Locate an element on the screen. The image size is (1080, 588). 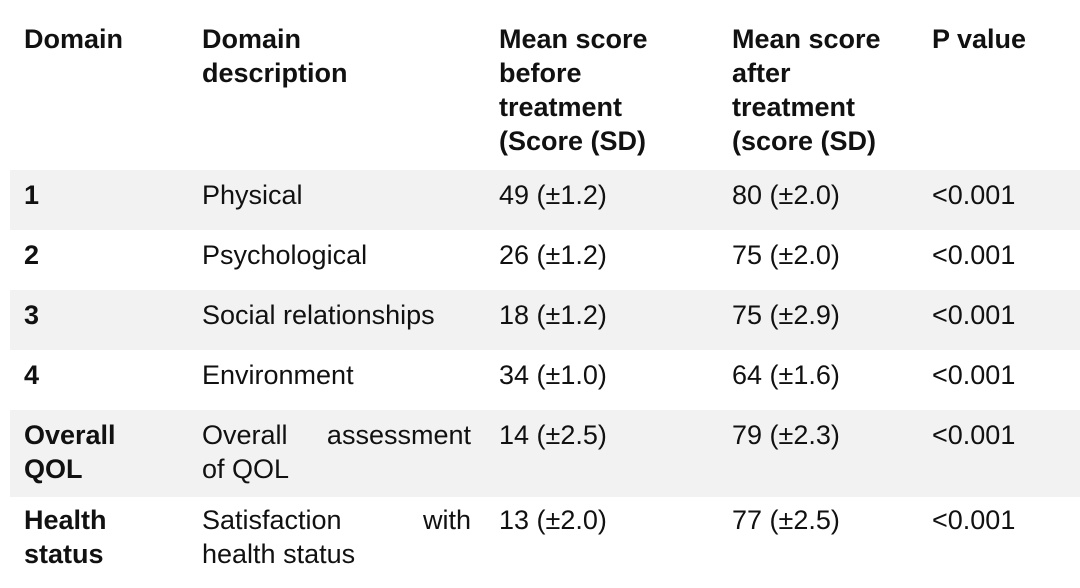
cell-mean-before: 18 (±1.2) is located at coordinates (601, 320).